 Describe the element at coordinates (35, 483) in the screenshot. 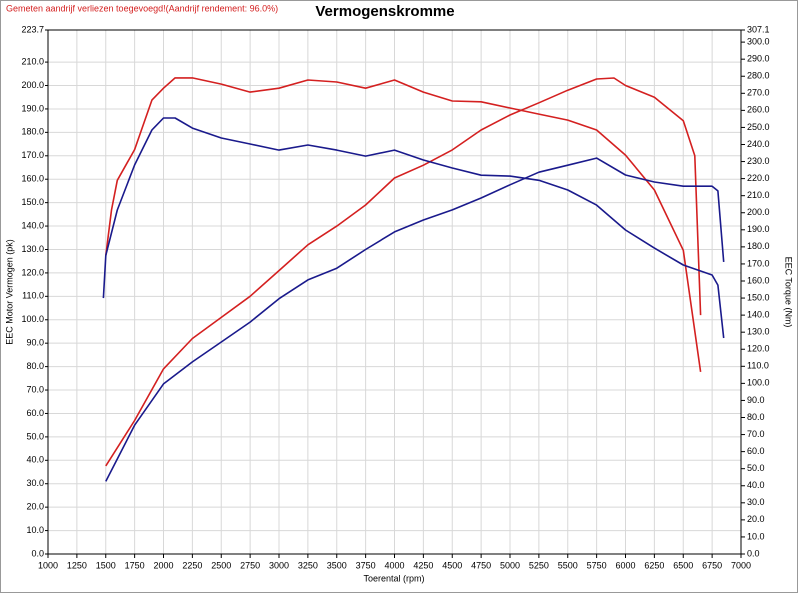

I see `y-tick-label: 30.0` at that location.